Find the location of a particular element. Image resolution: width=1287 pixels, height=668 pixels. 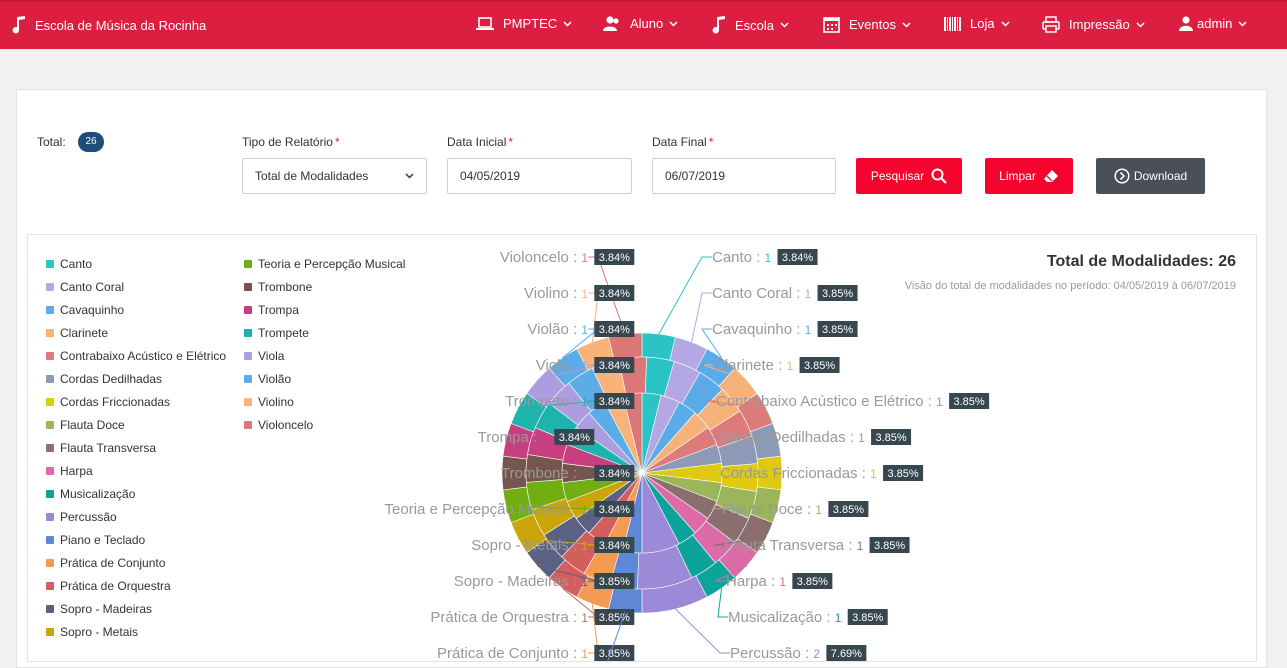

pie-data-label: Flauta Transversa : 1 3.85% is located at coordinates (811, 545).